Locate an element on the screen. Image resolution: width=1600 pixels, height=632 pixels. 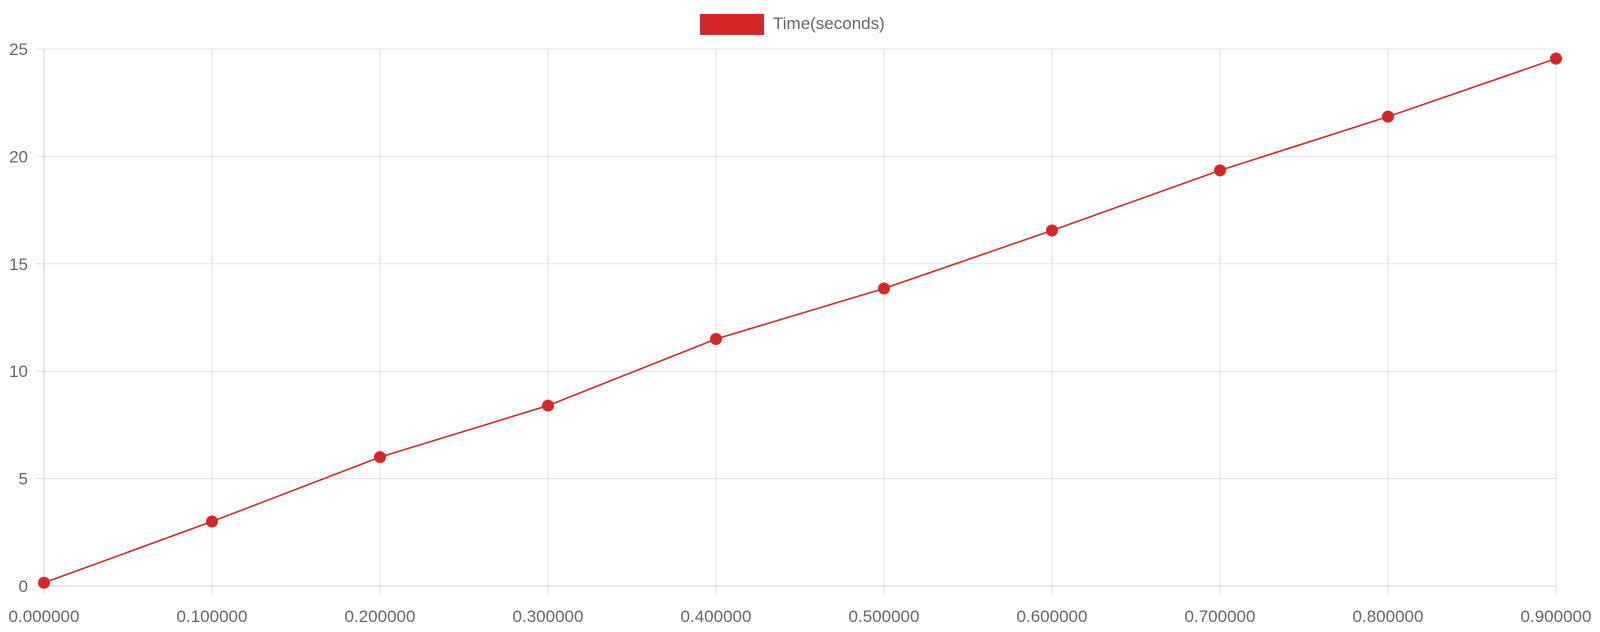
x-tick-label: 0.800000 is located at coordinates (1388, 616).